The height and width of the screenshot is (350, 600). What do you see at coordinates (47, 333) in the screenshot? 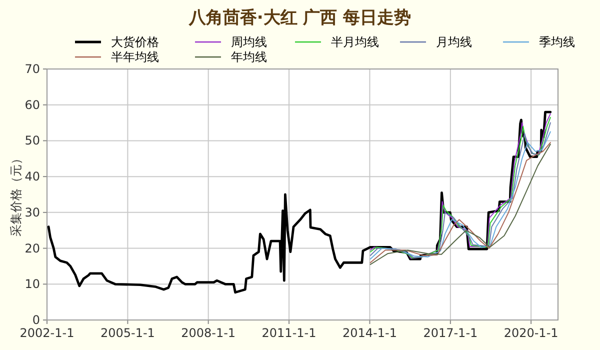
I see `x-tick-label: 2002-1-1` at bounding box center [47, 333].